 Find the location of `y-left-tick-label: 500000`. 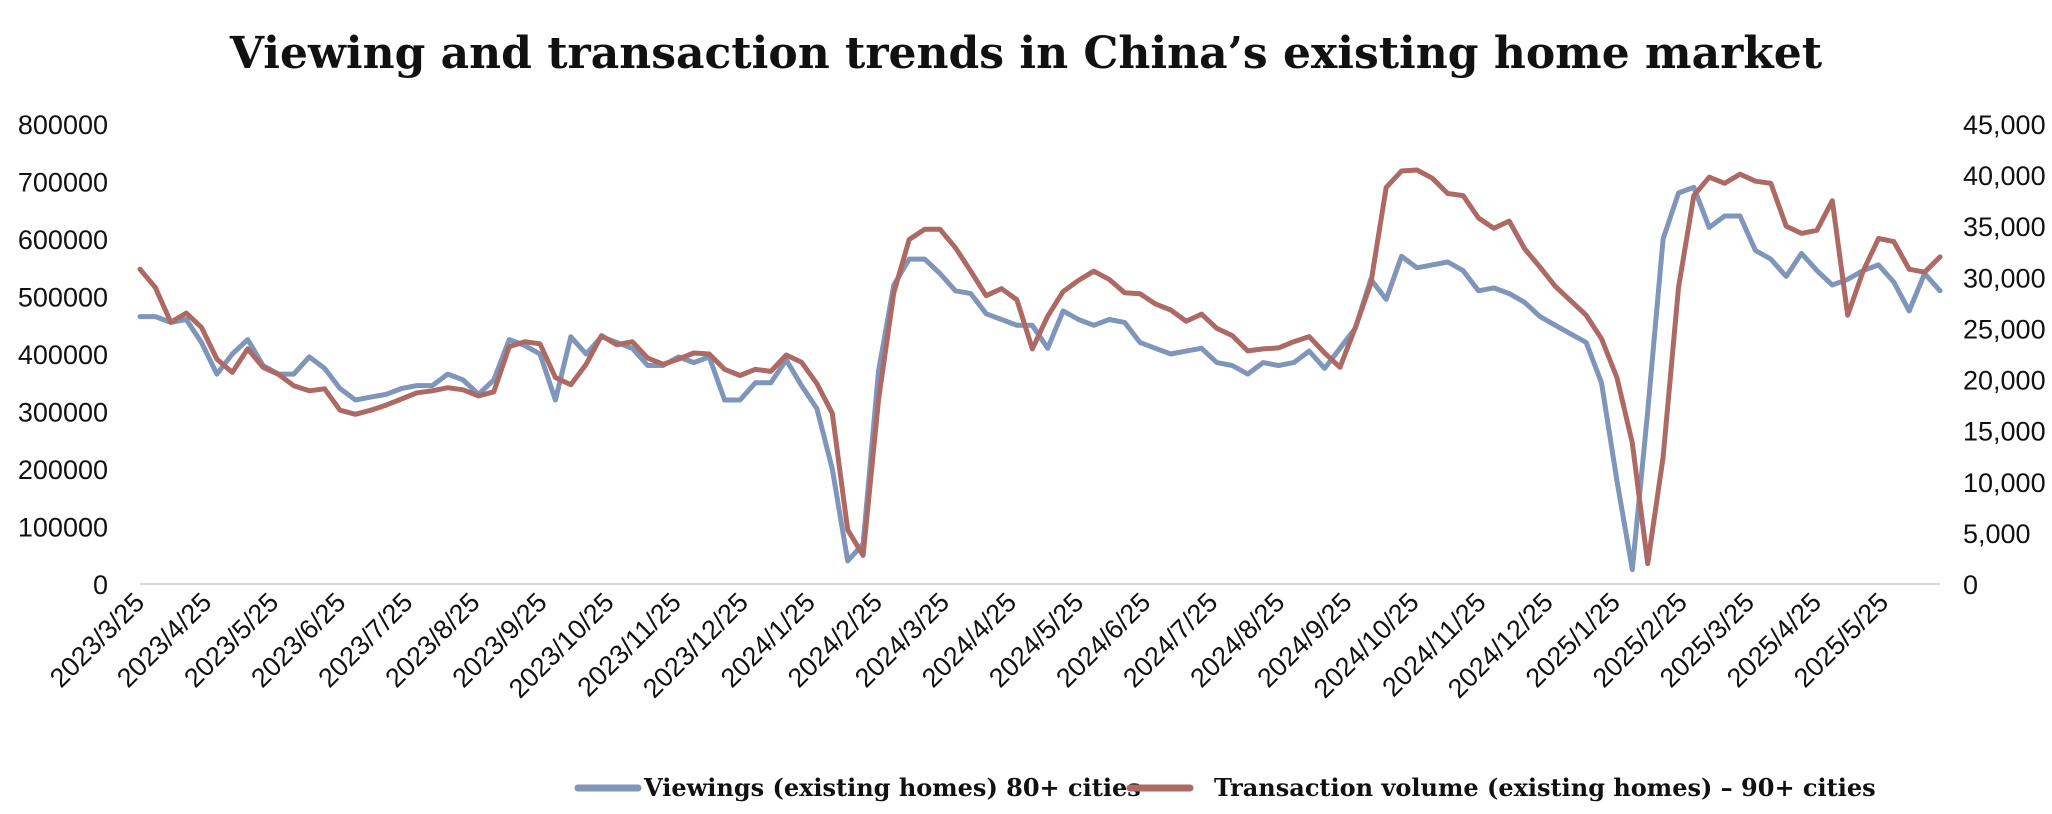

y-left-tick-label: 500000 is located at coordinates (63, 298).